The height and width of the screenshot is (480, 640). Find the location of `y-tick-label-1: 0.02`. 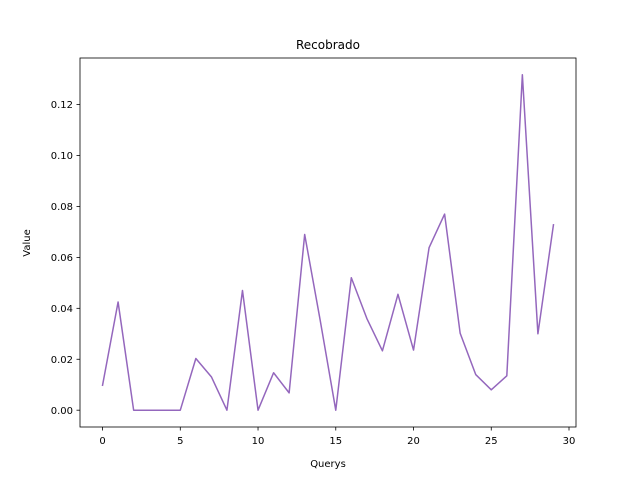

y-tick-label-1: 0.02 is located at coordinates (62, 360).